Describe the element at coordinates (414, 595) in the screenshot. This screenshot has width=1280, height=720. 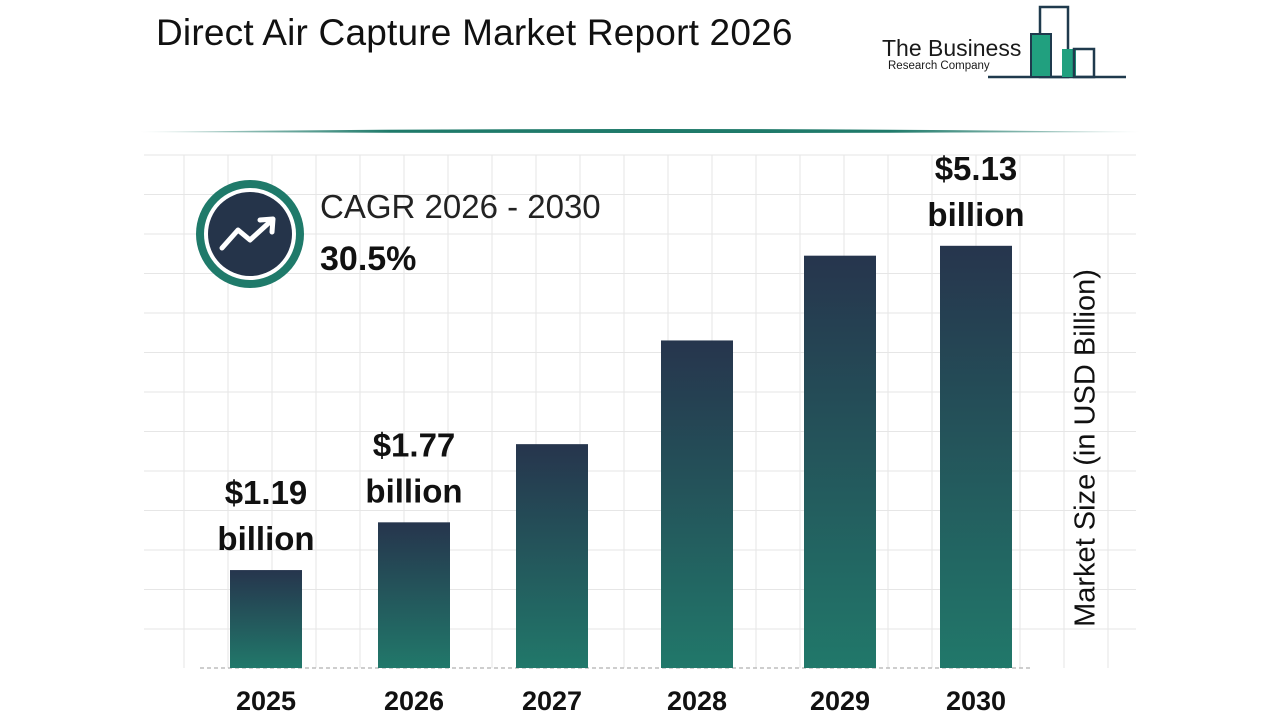
I see `bar-2026` at that location.